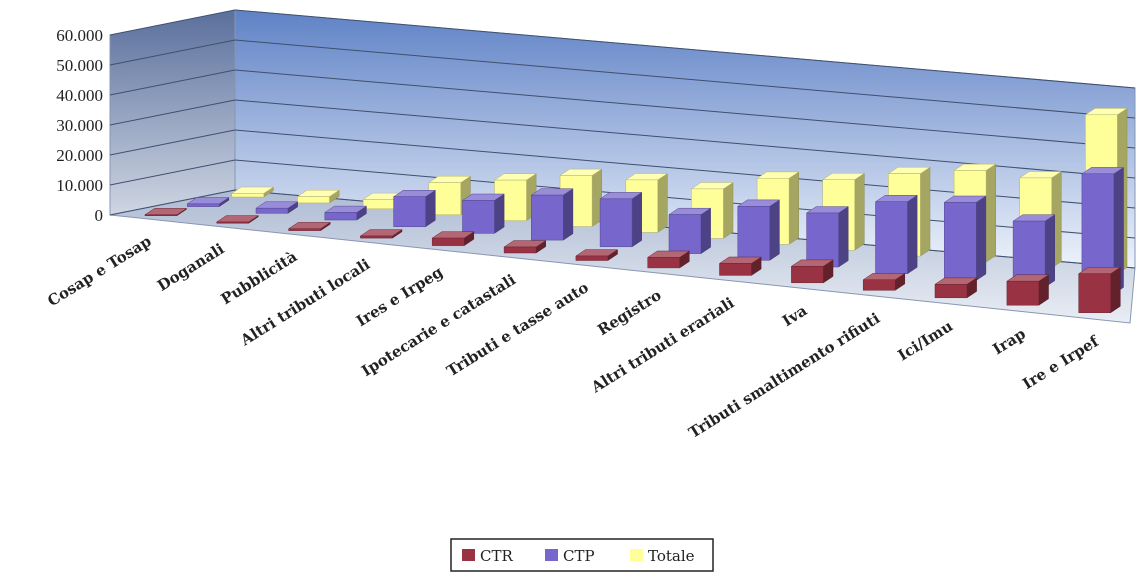 This screenshot has width=1148, height=579. What do you see at coordinates (99, 215) in the screenshot?
I see `y-tick-label: 0` at bounding box center [99, 215].